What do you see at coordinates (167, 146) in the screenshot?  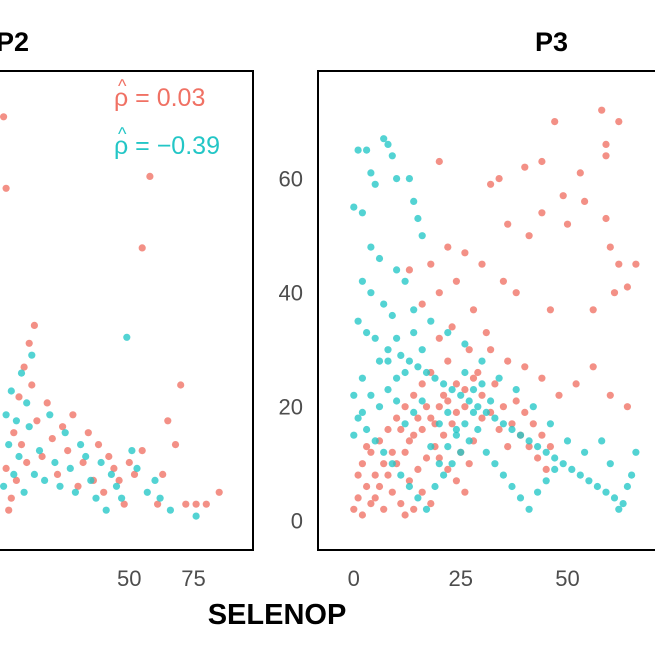 I see `rho-value-teal: ρ = −0.39` at bounding box center [167, 146].